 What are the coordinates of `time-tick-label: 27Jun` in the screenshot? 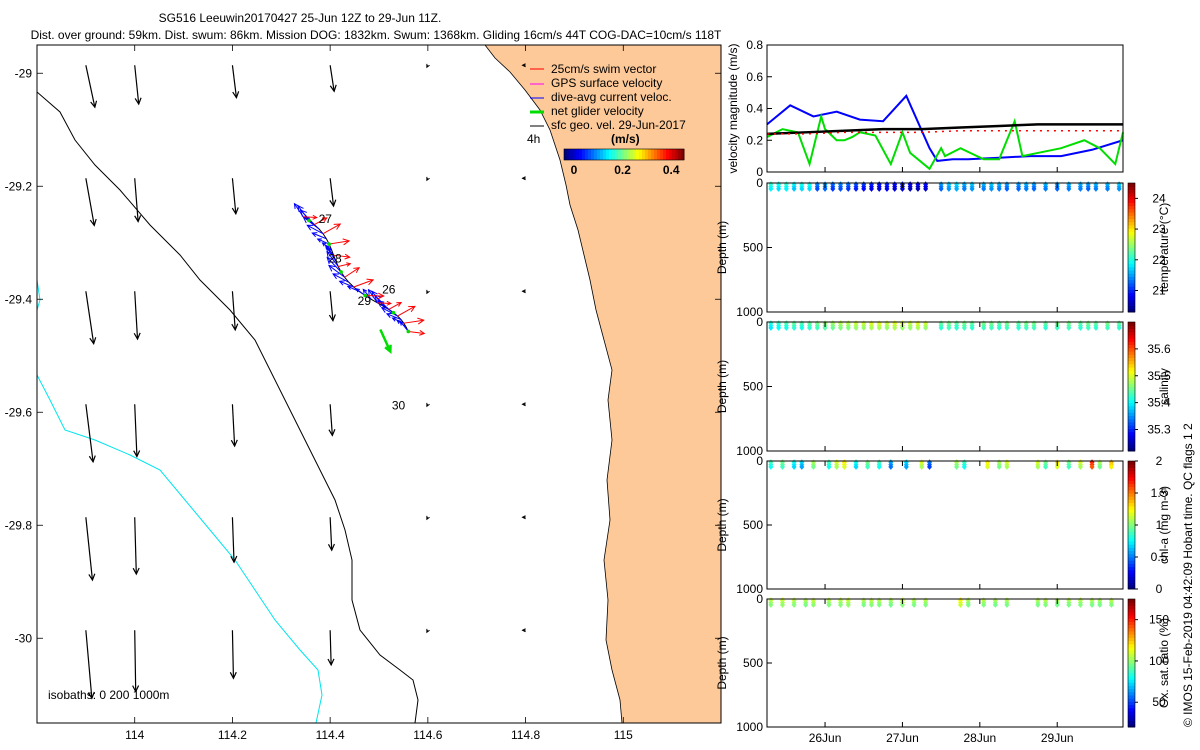 It's located at (902, 738).